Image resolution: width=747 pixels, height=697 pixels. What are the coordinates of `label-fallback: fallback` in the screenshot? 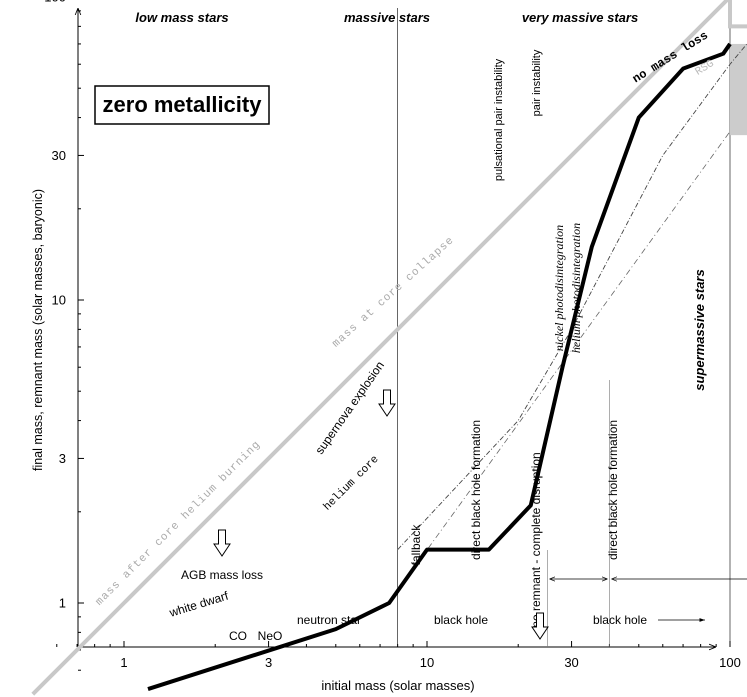 It's located at (416, 545).